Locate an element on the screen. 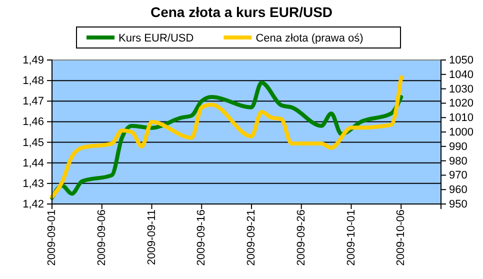 The width and height of the screenshot is (483, 279). y-tick-label: 1,45 is located at coordinates (33, 142).